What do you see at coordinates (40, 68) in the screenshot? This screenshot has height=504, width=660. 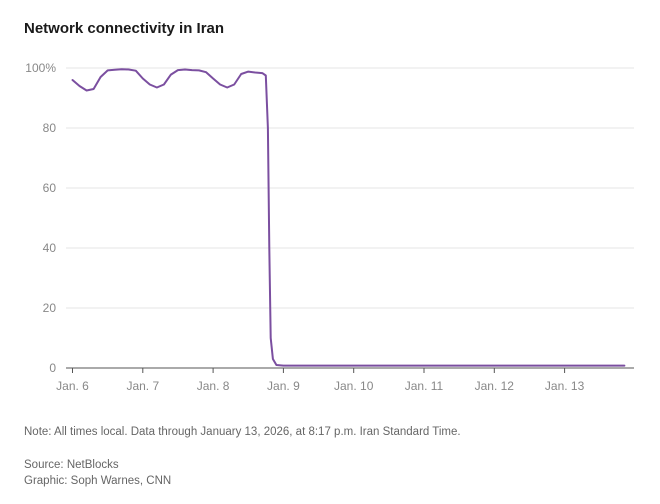 I see `y-tick-label: 100%` at bounding box center [40, 68].